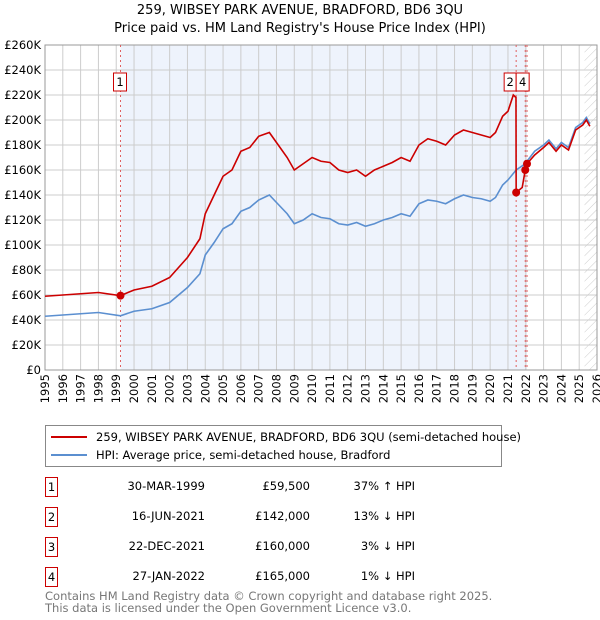 The width and height of the screenshot is (600, 620). I want to click on y-tick-label: £0, so click(33, 370).